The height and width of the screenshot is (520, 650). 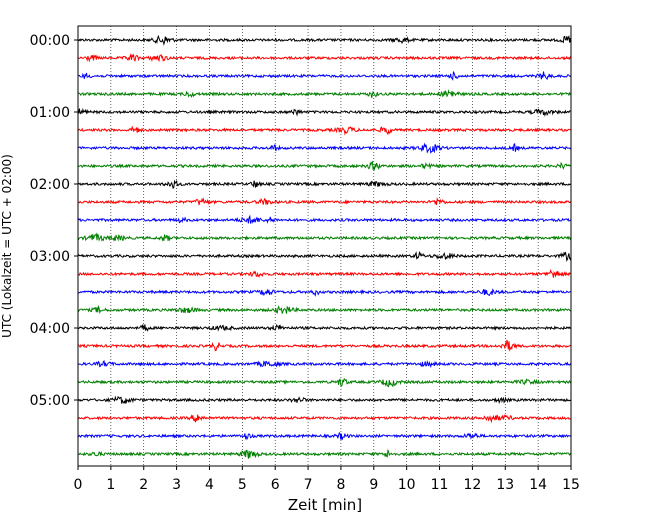 I want to click on x-tick-label: 6, so click(x=275, y=485).